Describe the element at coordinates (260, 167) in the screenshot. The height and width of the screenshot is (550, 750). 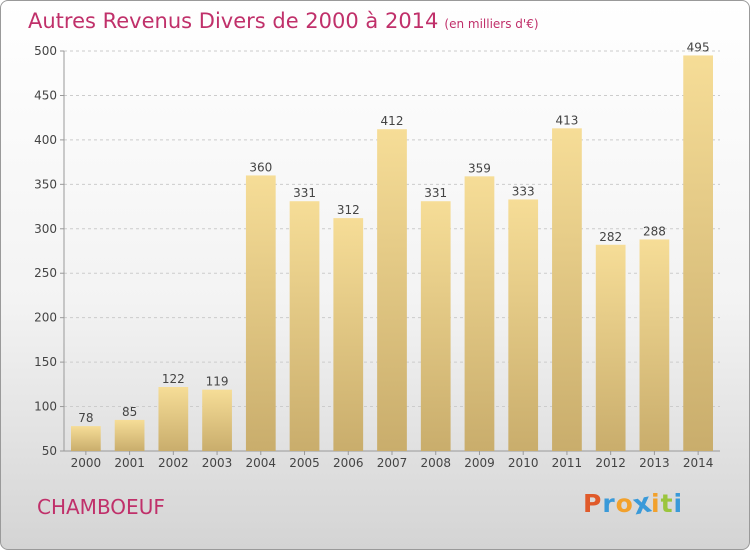
I see `bar-value-label: 360` at that location.